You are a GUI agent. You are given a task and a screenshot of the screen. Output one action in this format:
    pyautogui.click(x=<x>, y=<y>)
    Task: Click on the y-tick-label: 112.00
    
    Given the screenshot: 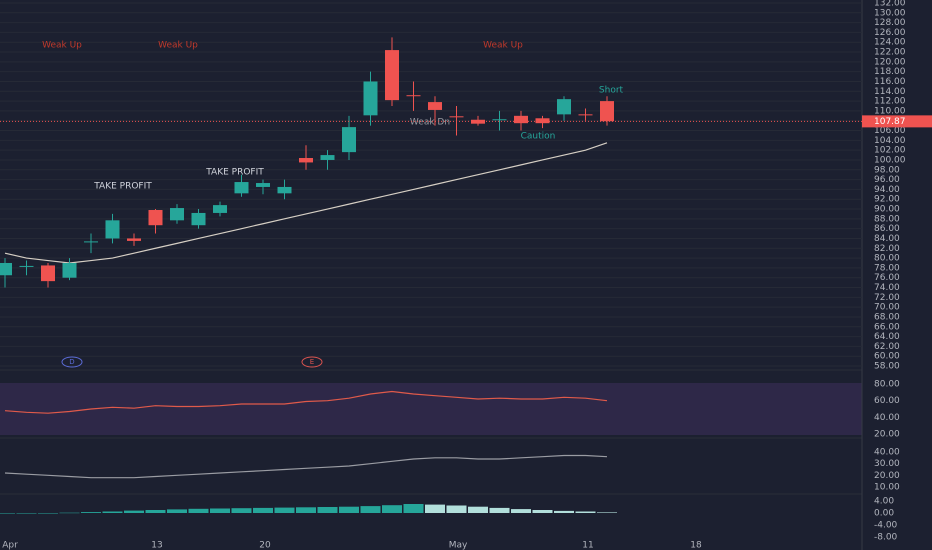 What is the action you would take?
    pyautogui.click(x=890, y=102)
    